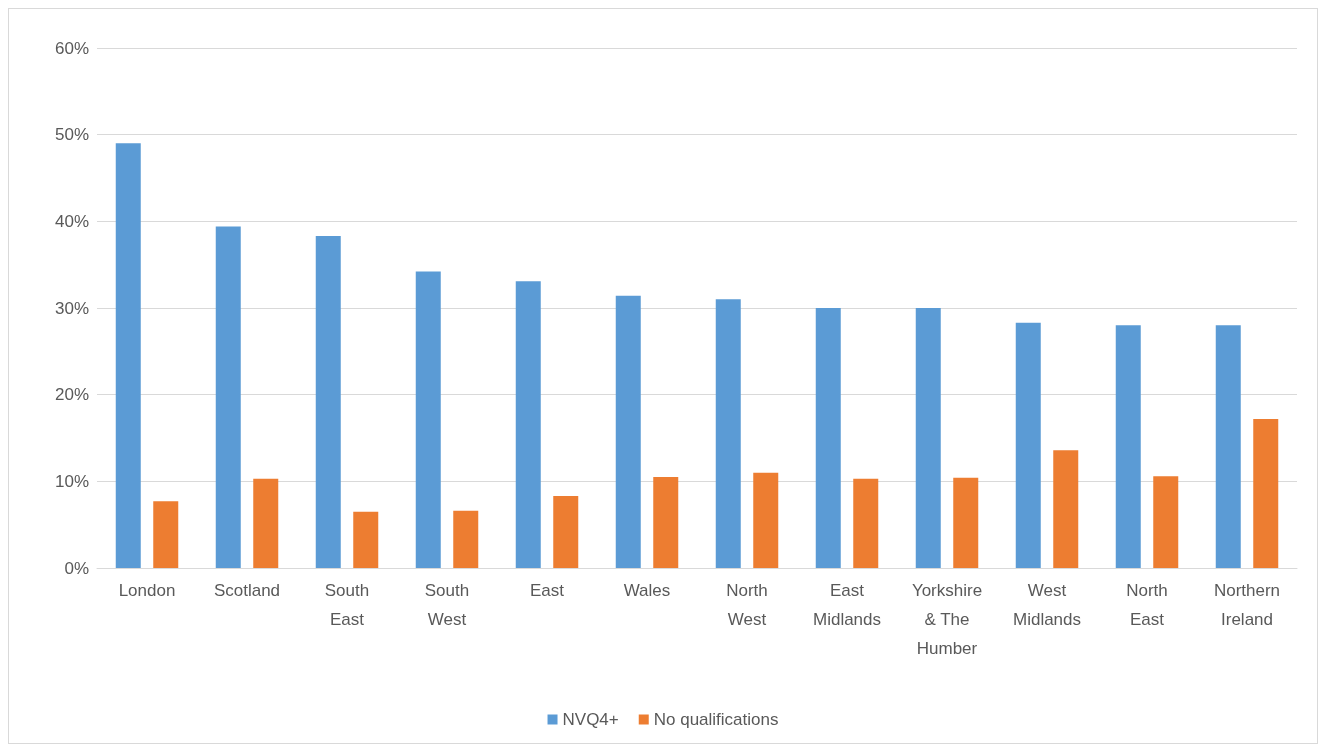 The width and height of the screenshot is (1329, 756). I want to click on legend-label: NVQ4+, so click(590, 719).